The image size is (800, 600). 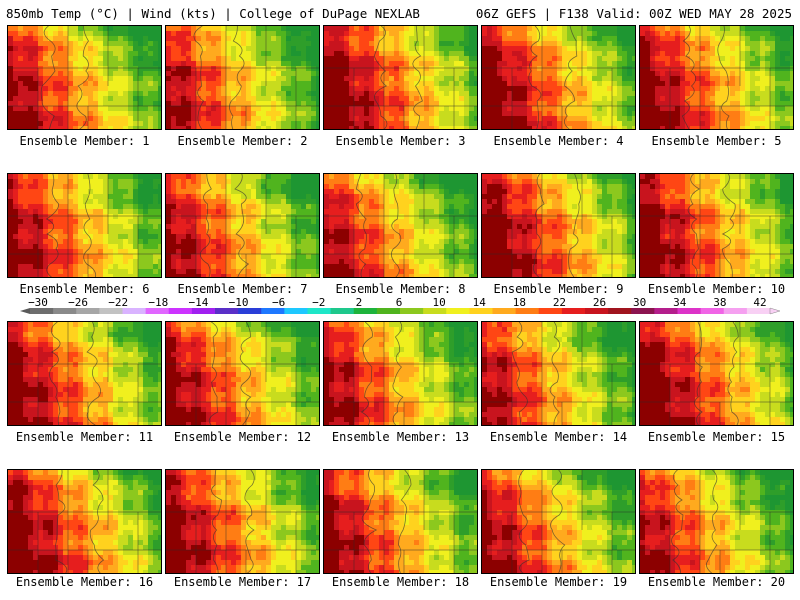 What do you see at coordinates (716, 141) in the screenshot?
I see `ensemble-member-label: Ensemble Member: 5` at bounding box center [716, 141].